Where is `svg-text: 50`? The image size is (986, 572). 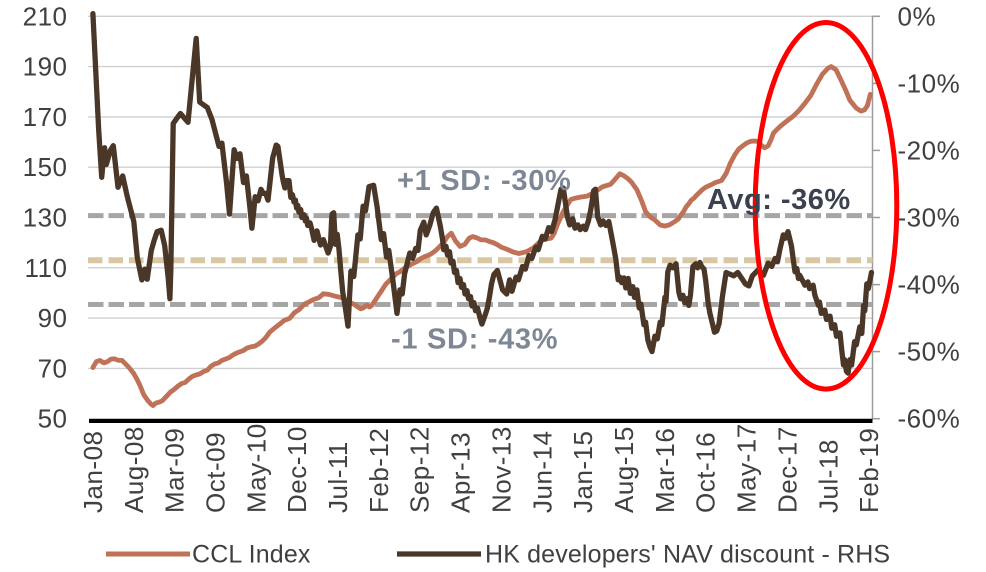
svg-text: 50 is located at coordinates (53, 419).